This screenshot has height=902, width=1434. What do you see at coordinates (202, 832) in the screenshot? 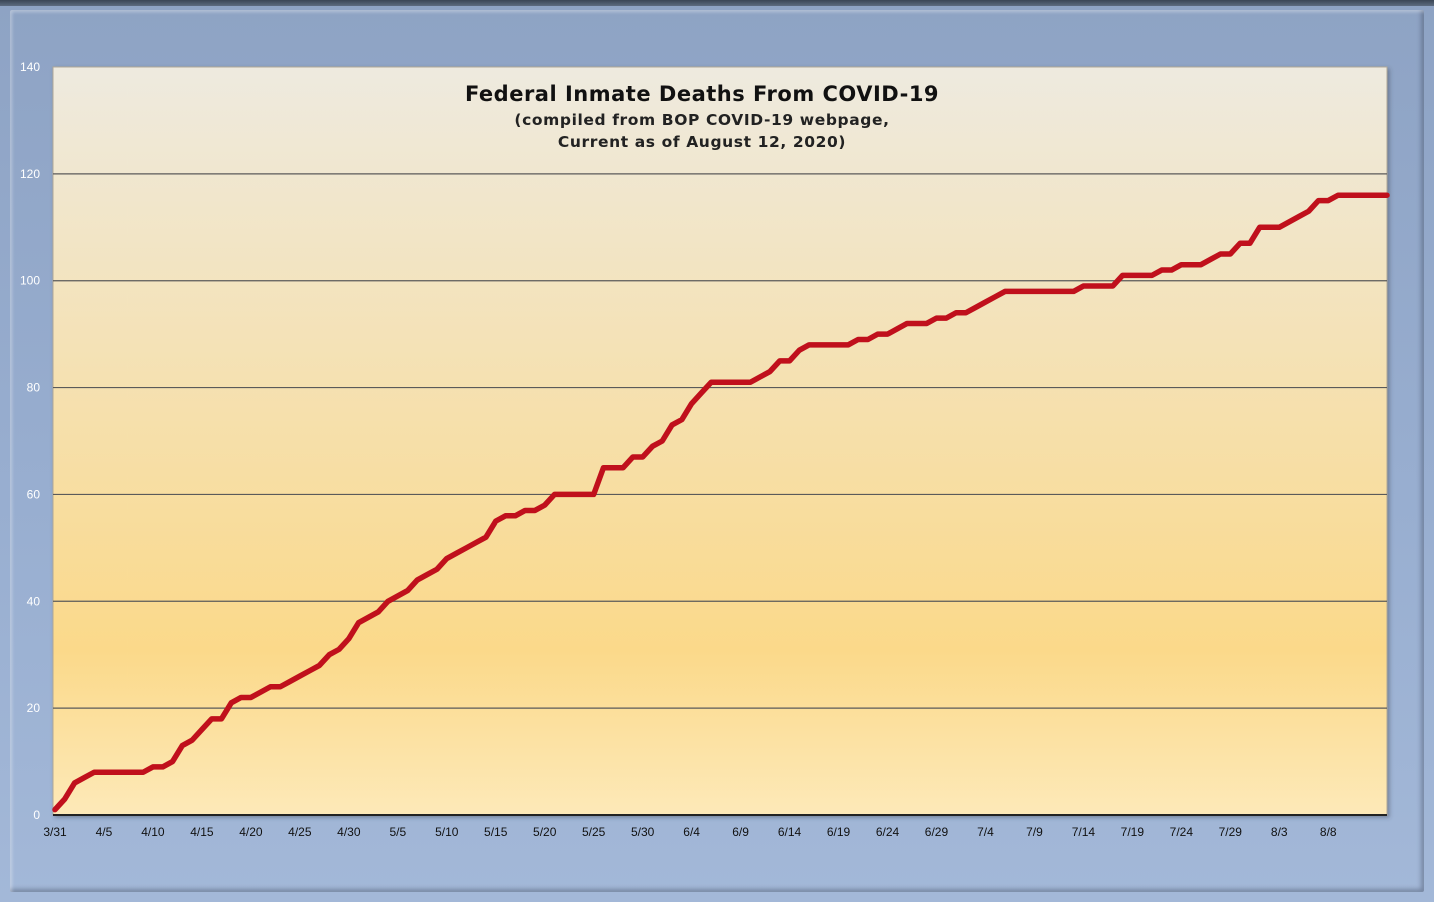
I see `x-tick-label: 4/15` at bounding box center [202, 832].